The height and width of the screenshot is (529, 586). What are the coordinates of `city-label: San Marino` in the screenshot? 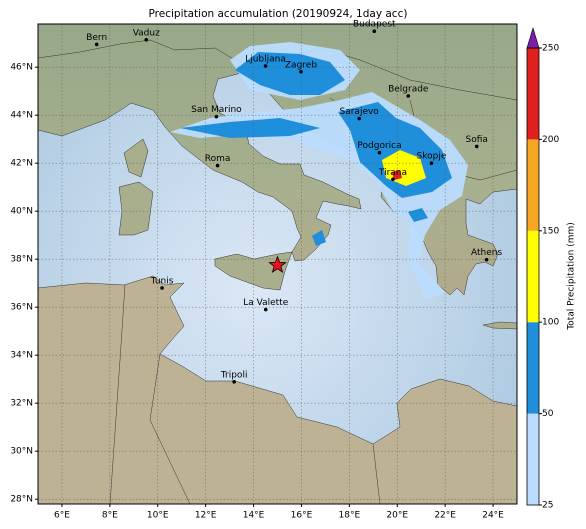 It's located at (216, 110).